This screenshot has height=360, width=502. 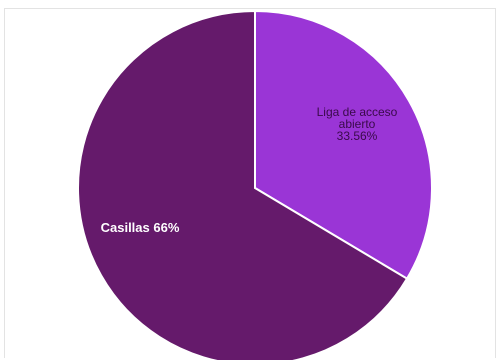 What do you see at coordinates (357, 136) in the screenshot?
I see `pie-slice-label-line: 33.56%` at bounding box center [357, 136].